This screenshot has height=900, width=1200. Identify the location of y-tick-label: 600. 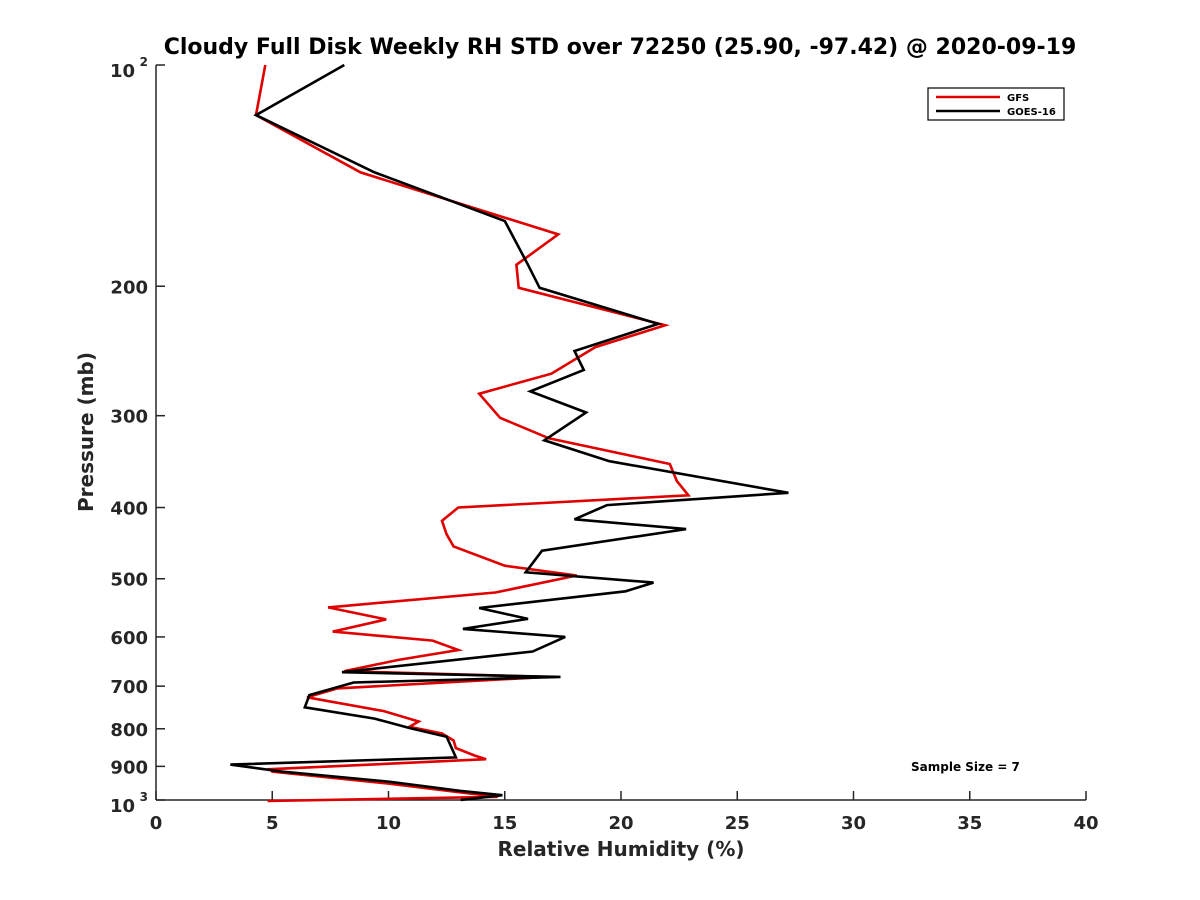
(129, 638).